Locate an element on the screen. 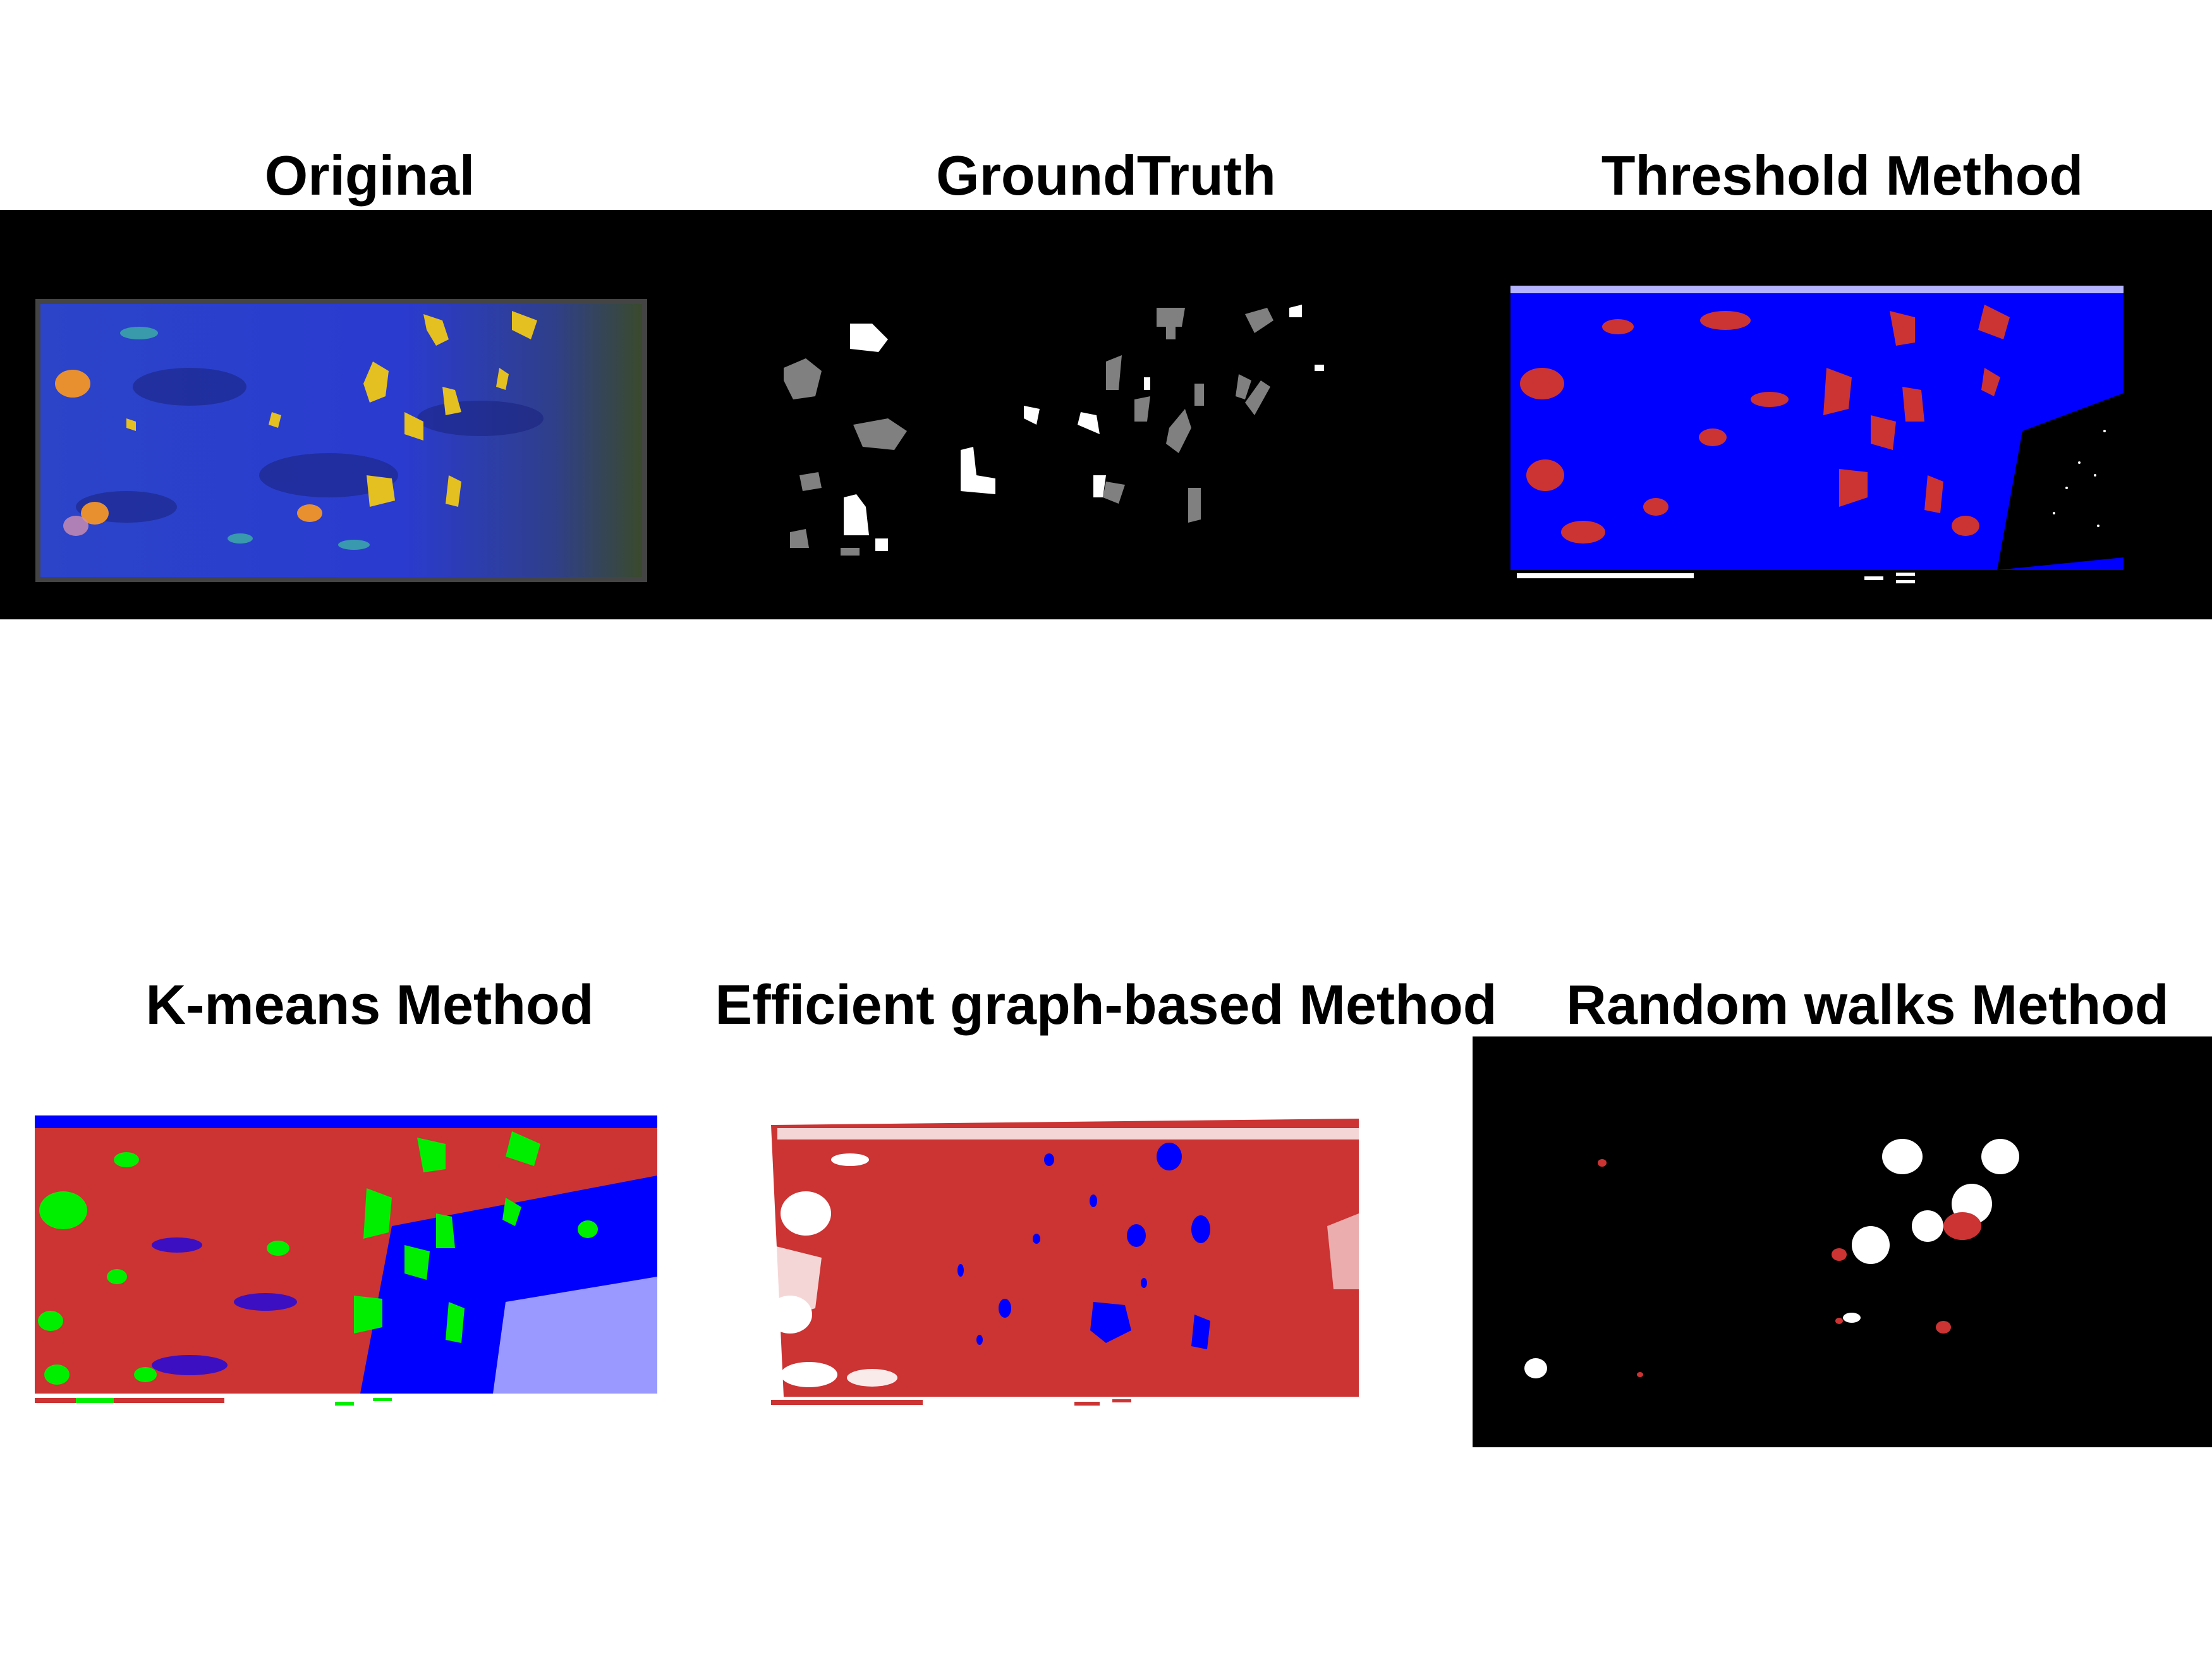 The height and width of the screenshot is (1659, 2212). original-image is located at coordinates (369, 414).